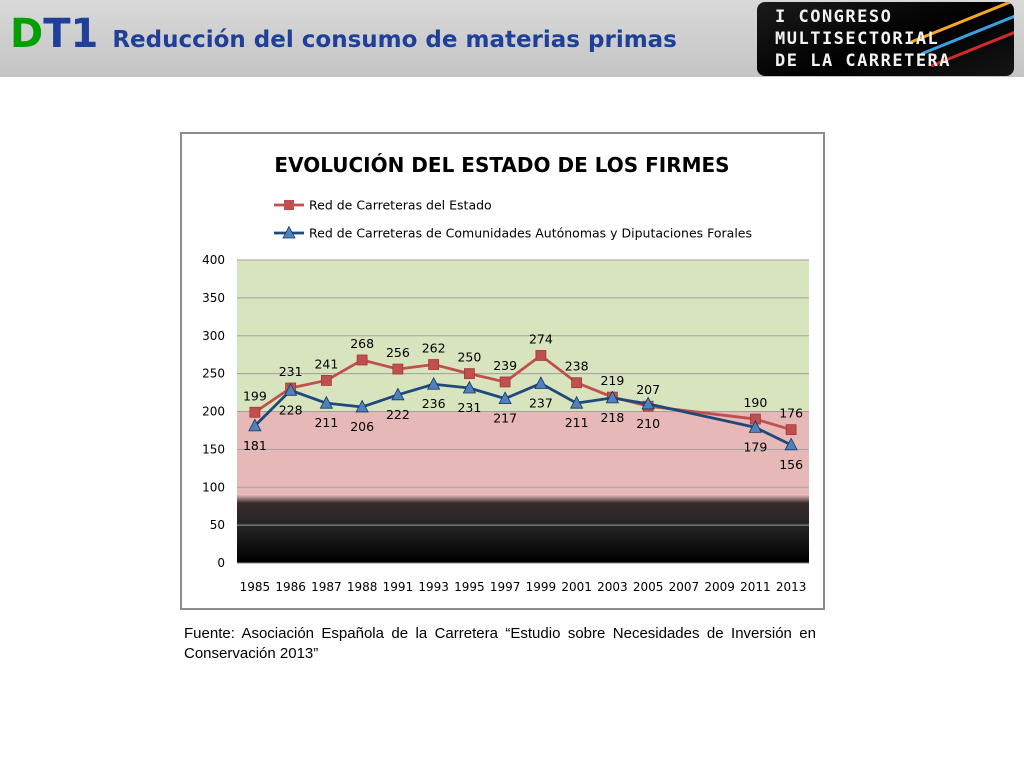 The image size is (1024, 768). I want to click on x-tick-label: 1997, so click(505, 587).